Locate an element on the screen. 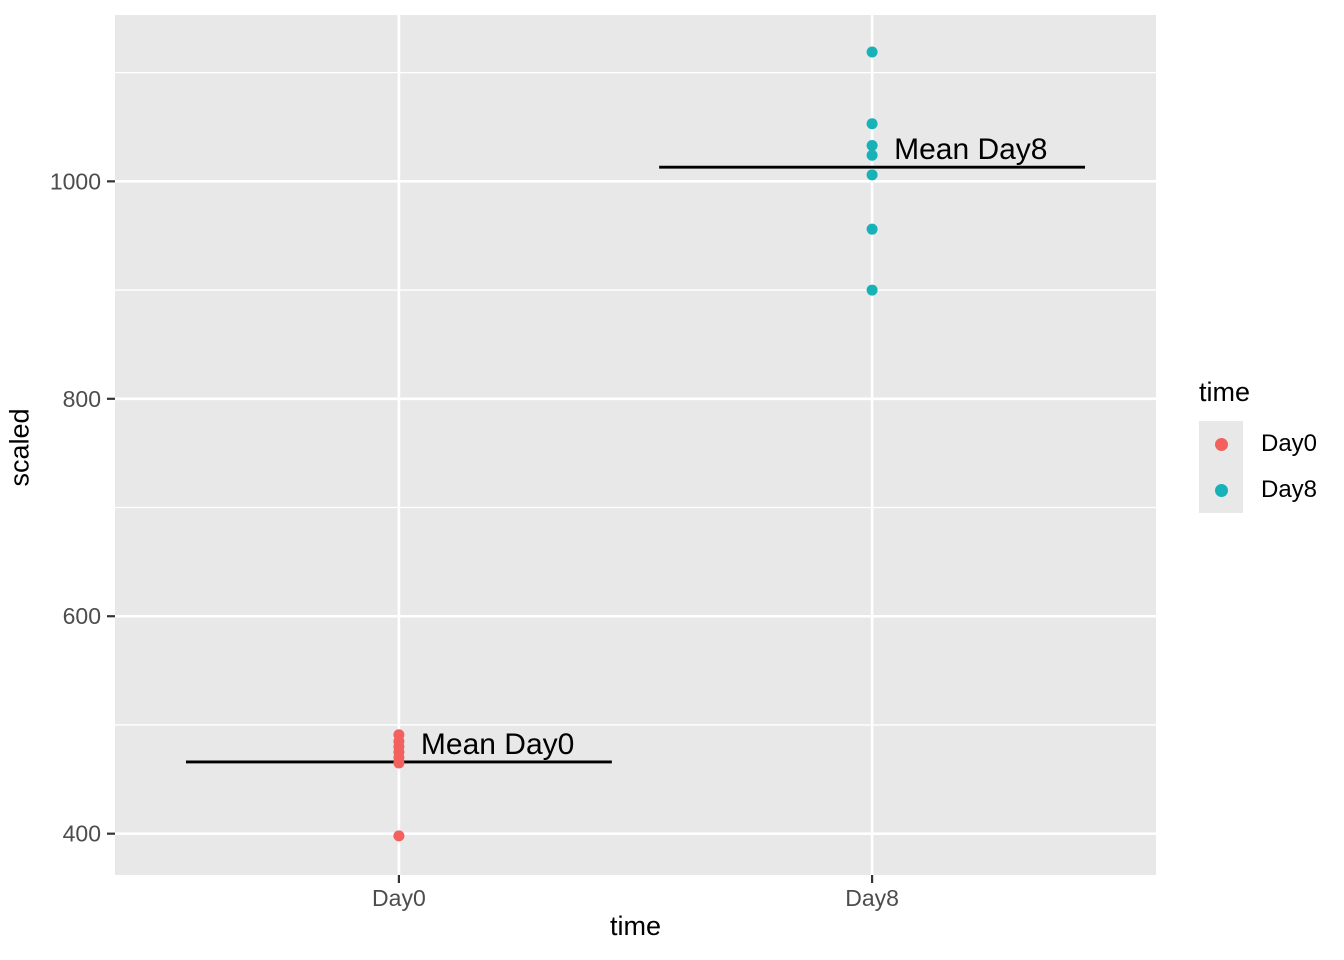 The height and width of the screenshot is (960, 1344). x-axis-title: time is located at coordinates (635, 926).